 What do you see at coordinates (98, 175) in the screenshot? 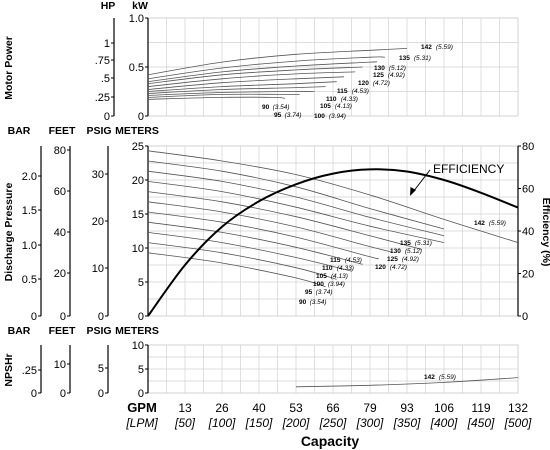
I see `psig-tick-label: 30` at bounding box center [98, 175].